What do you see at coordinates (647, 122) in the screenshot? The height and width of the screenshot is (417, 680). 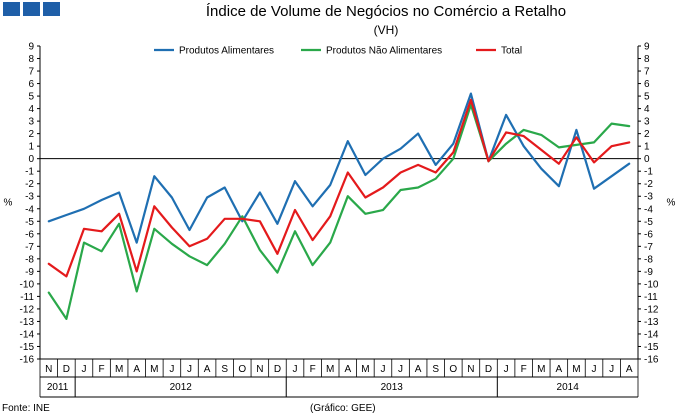 I see `y-tick-label-right: 3` at bounding box center [647, 122].